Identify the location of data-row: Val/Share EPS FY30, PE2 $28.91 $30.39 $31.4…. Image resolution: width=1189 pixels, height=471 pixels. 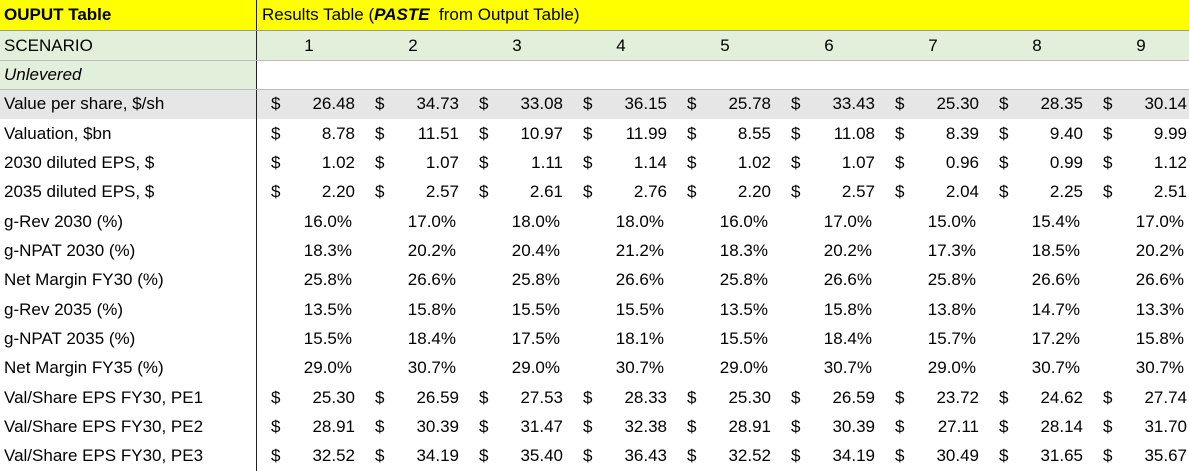
(594, 427).